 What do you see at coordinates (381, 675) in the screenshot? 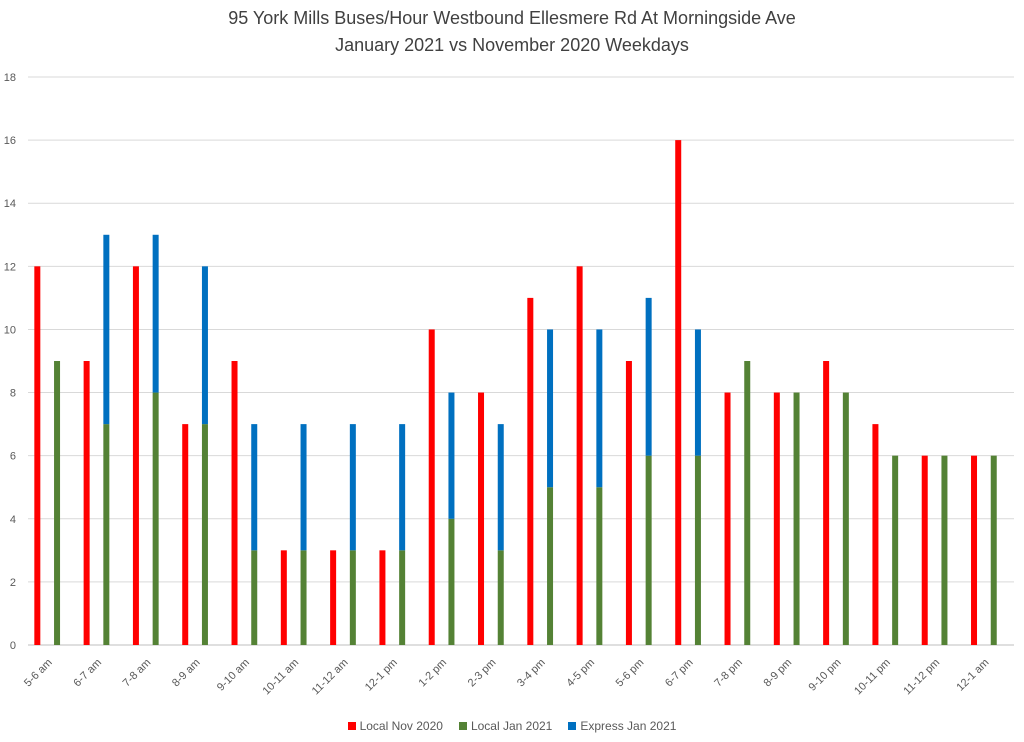
I see `x-tick-label: 12-1 pm` at bounding box center [381, 675].